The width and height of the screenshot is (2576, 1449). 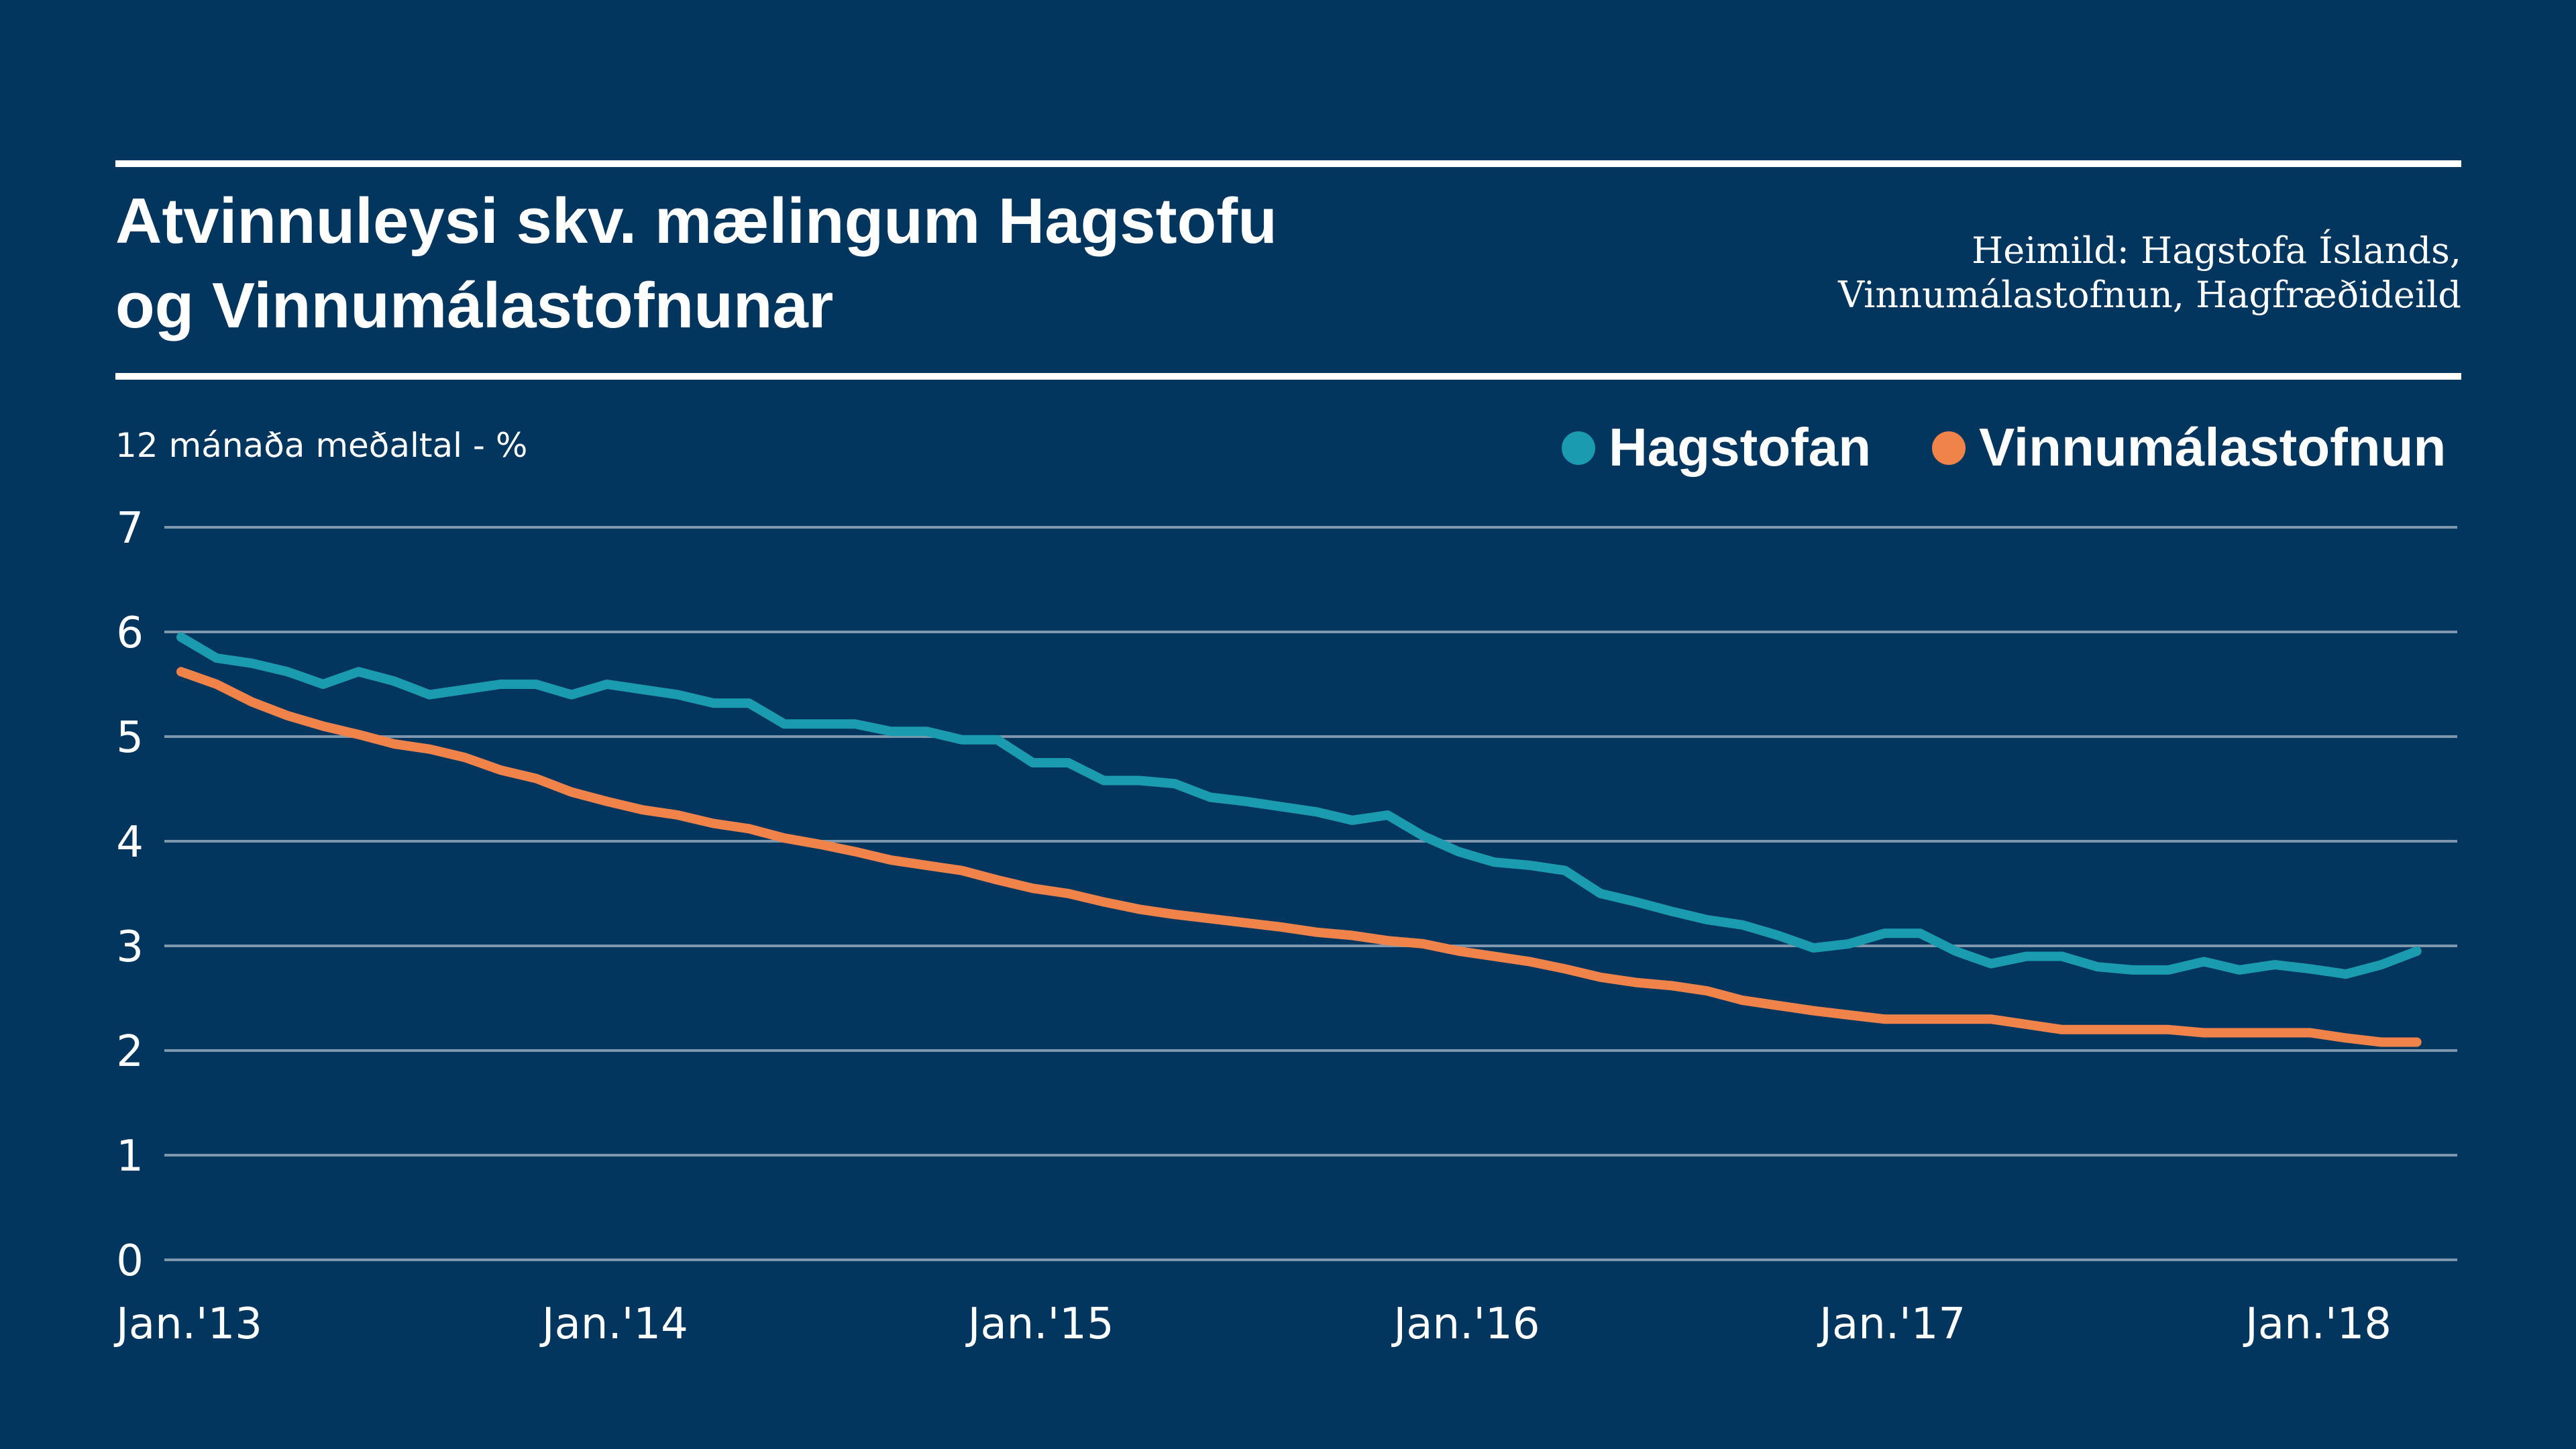 I want to click on y-tick-label-2: 2, so click(x=130, y=1052).